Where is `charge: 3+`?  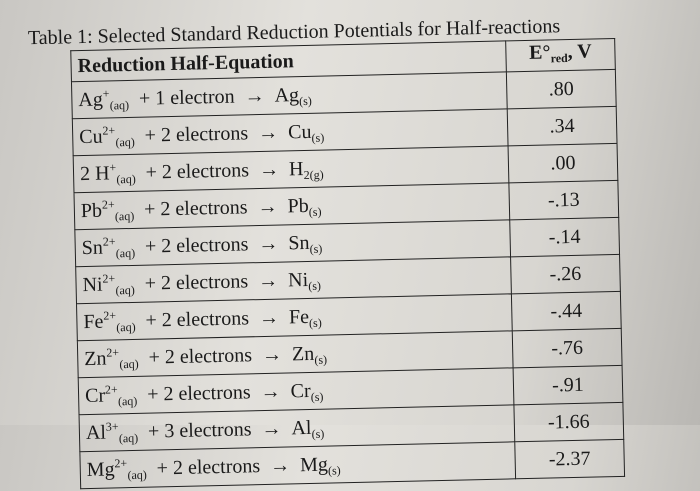 charge: 3+ is located at coordinates (112, 426).